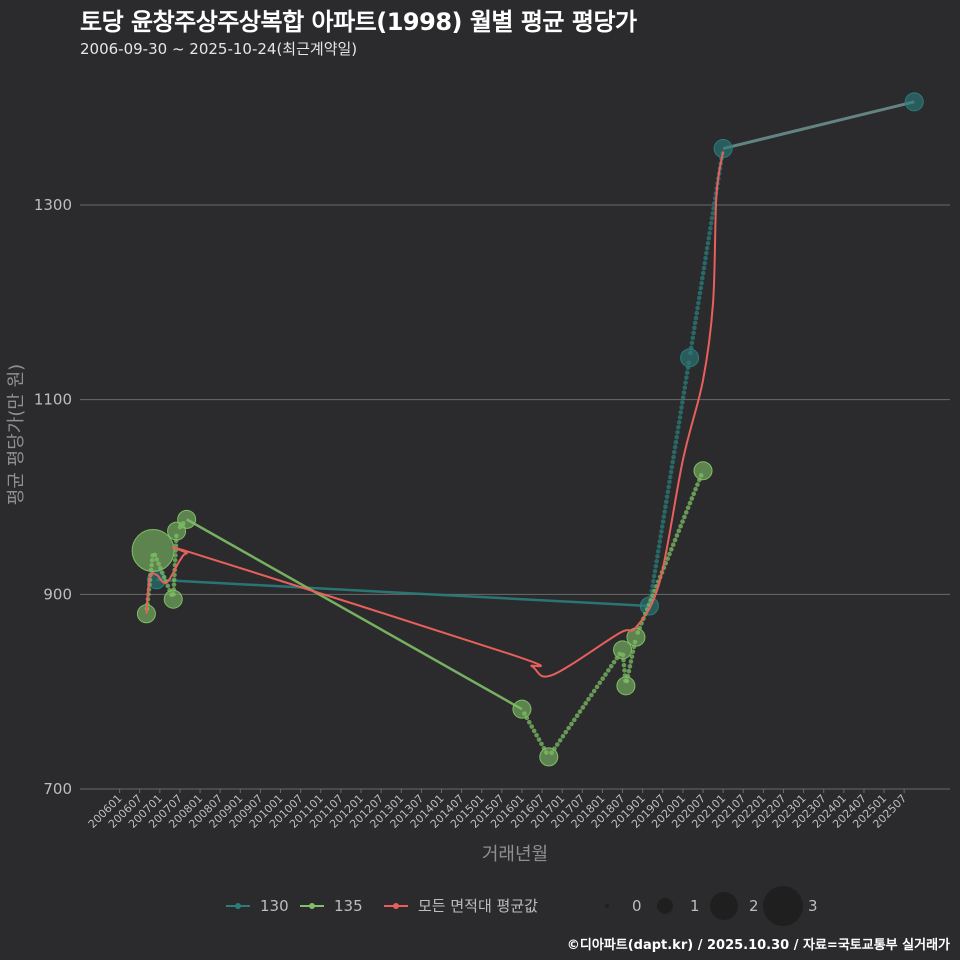  I want to click on legend-label: 135, so click(348, 906).